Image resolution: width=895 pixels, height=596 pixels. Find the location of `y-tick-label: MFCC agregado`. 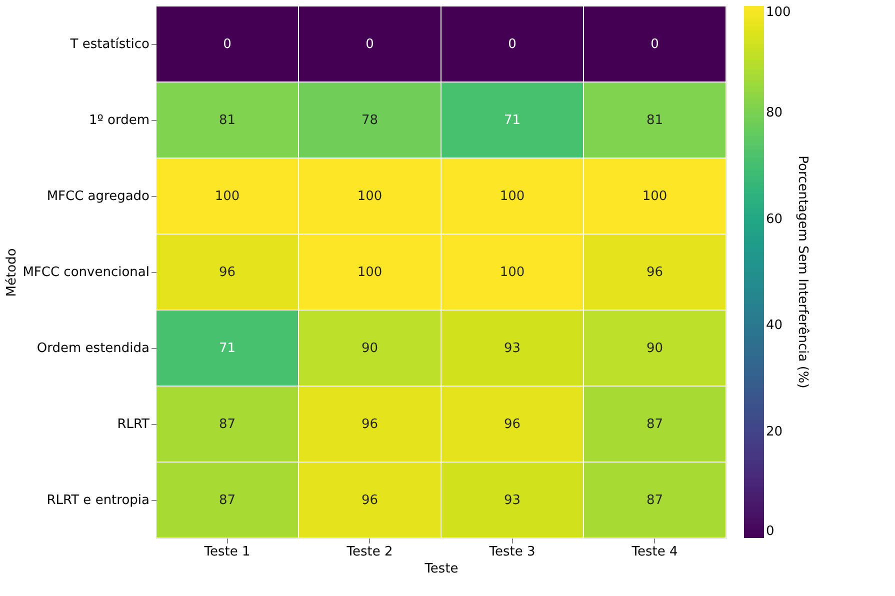

y-tick-label: MFCC agregado is located at coordinates (98, 196).